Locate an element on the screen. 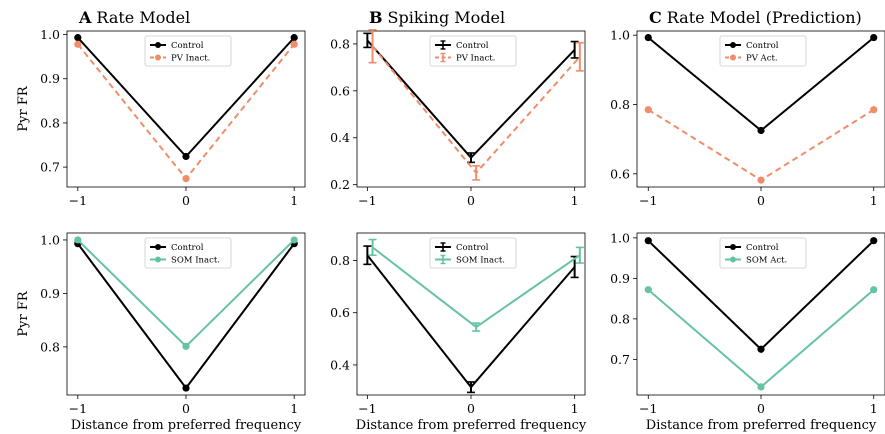  panel-title: A Rate Model is located at coordinates (134, 17).